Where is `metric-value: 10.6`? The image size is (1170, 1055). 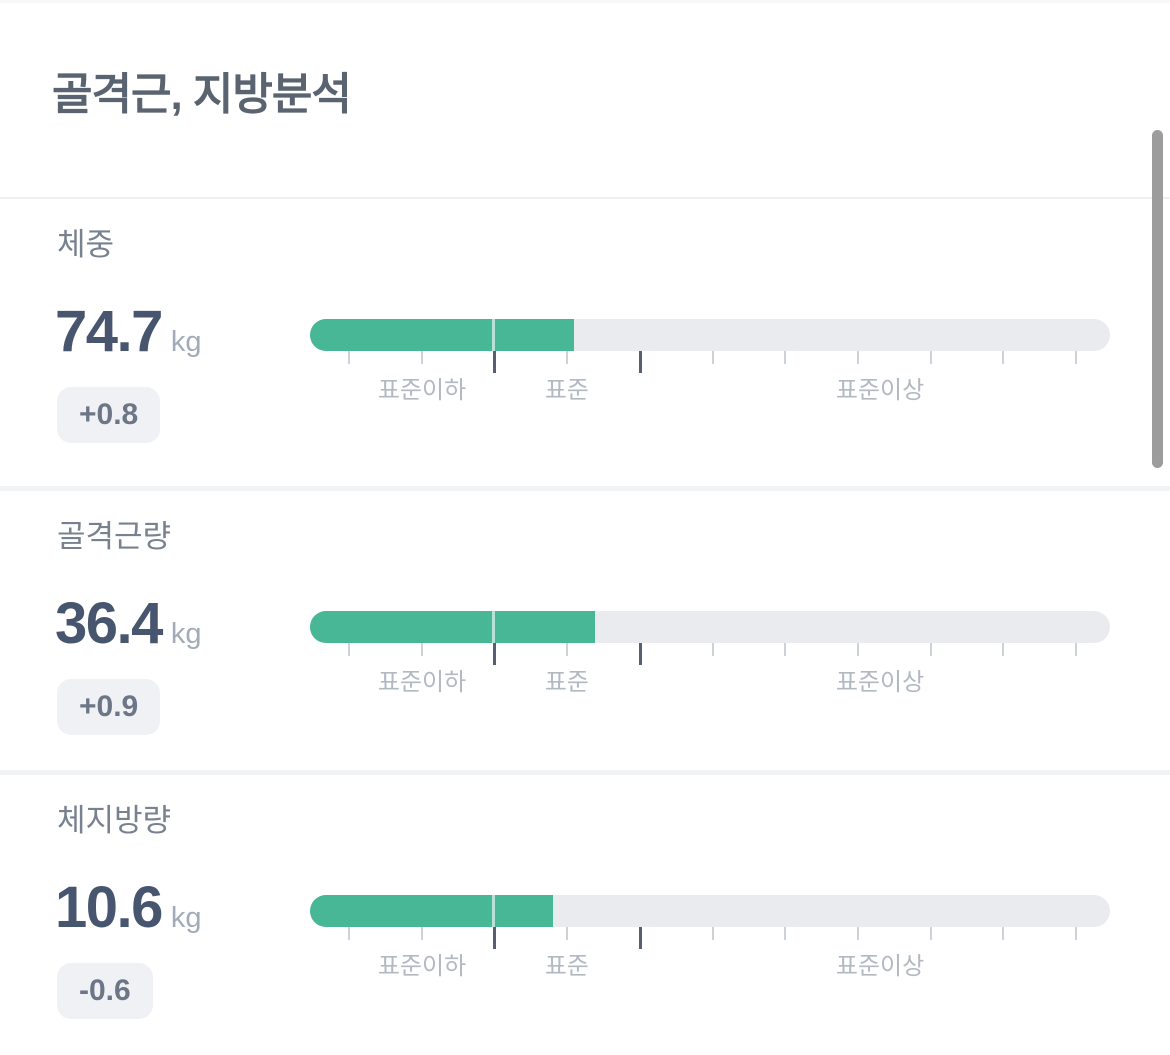 metric-value: 10.6 is located at coordinates (109, 907).